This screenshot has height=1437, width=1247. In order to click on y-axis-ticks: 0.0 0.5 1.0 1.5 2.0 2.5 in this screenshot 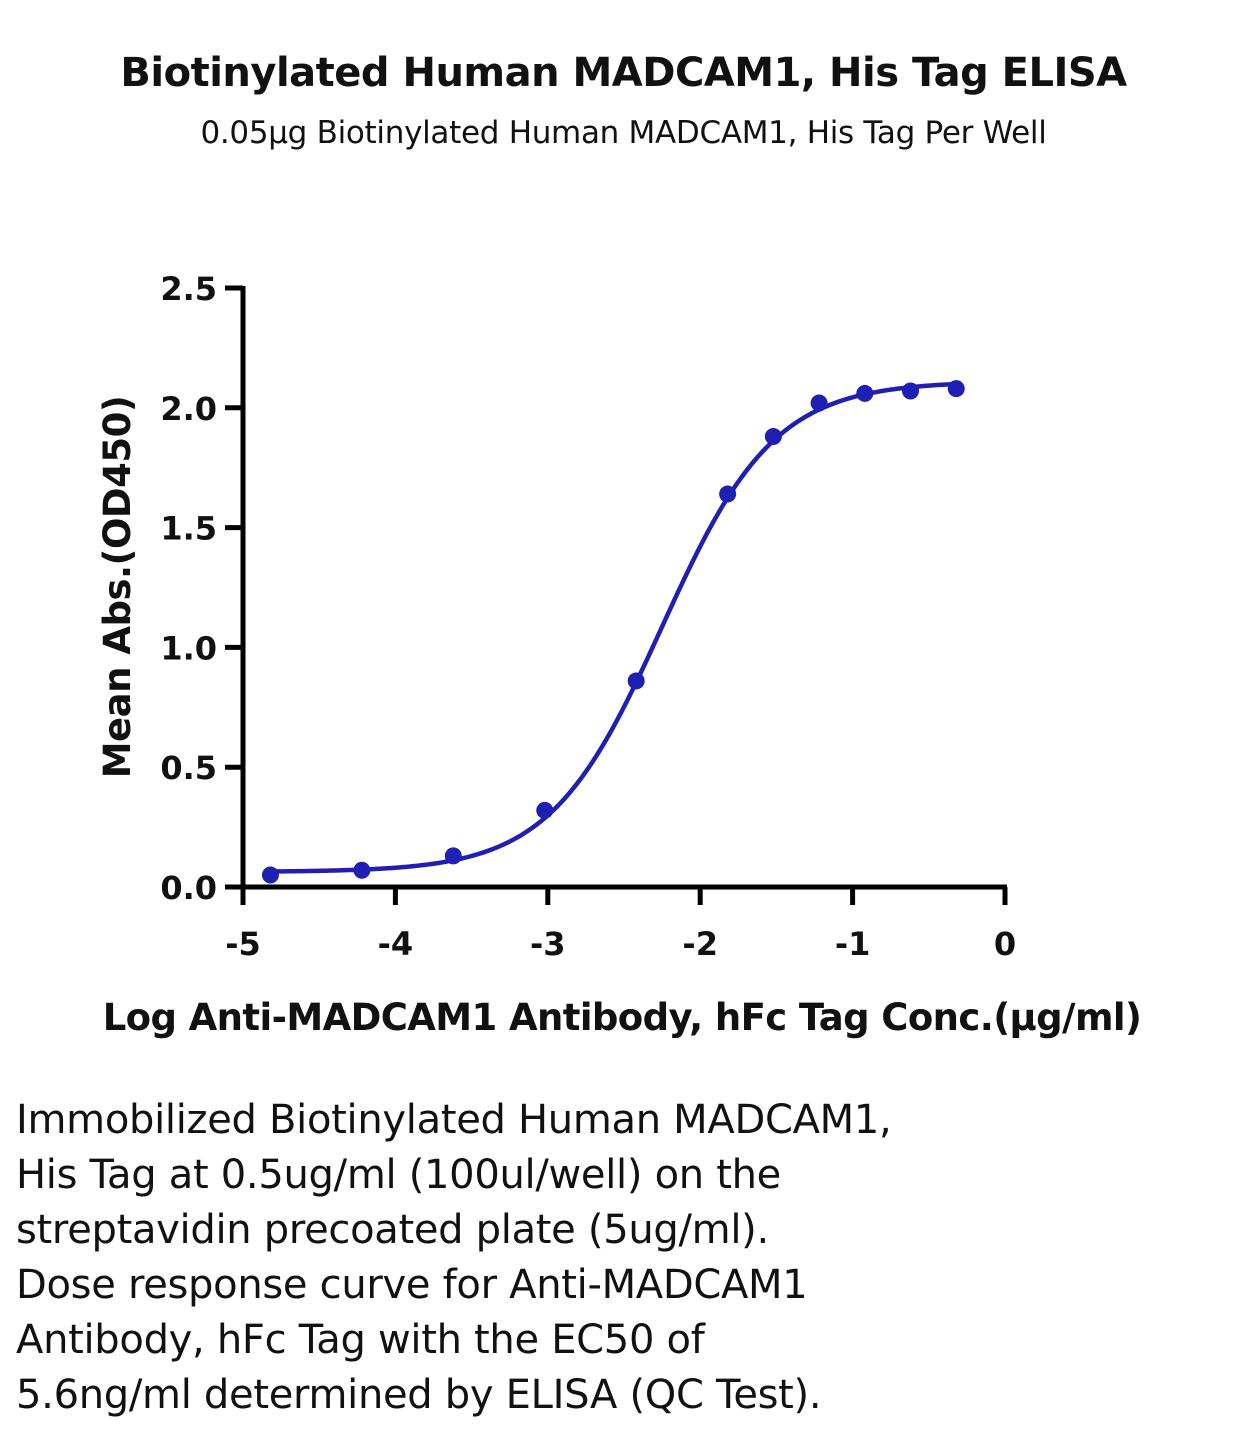, I will do `click(201, 588)`.